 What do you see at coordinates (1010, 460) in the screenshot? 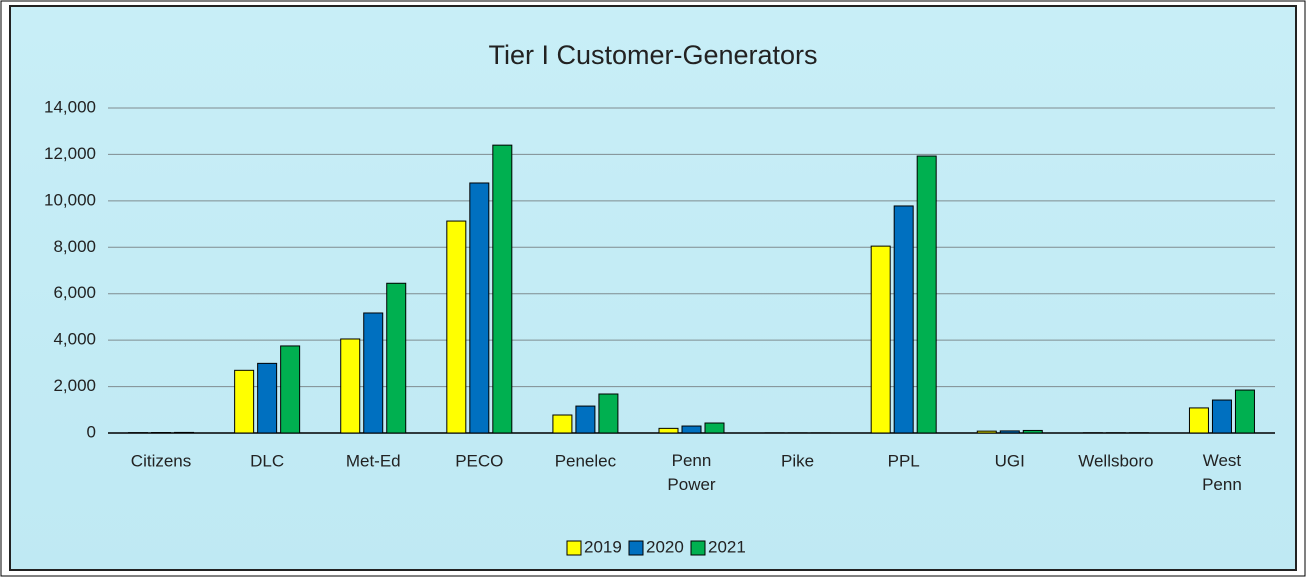
I see `x-tick-label: UGI` at bounding box center [1010, 460].